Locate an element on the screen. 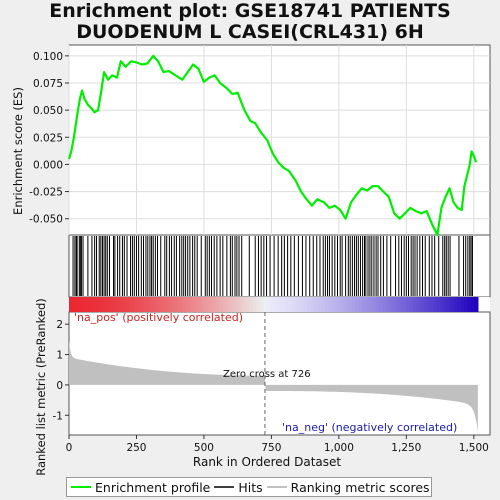 Image resolution: width=500 pixels, height=500 pixels. metric-ytick-label: 1 is located at coordinates (59, 356).